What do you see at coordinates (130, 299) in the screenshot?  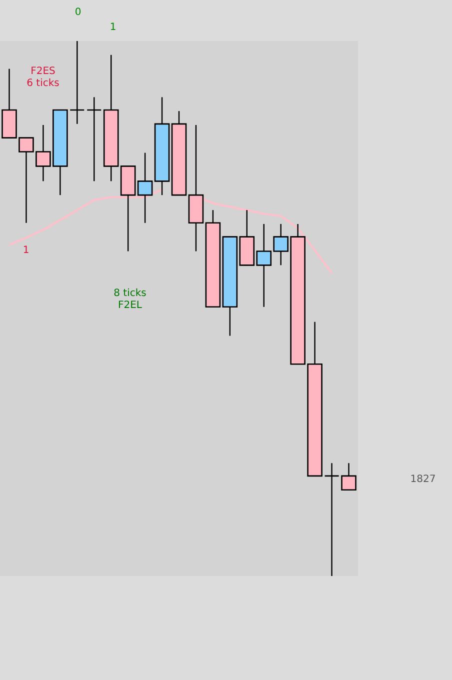 I see `annotation: 8 ticks F2EL` at bounding box center [130, 299].